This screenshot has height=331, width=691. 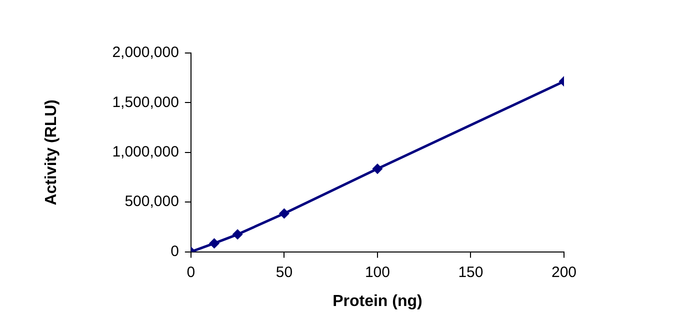 I want to click on x-tick-label: 200, so click(x=564, y=272).